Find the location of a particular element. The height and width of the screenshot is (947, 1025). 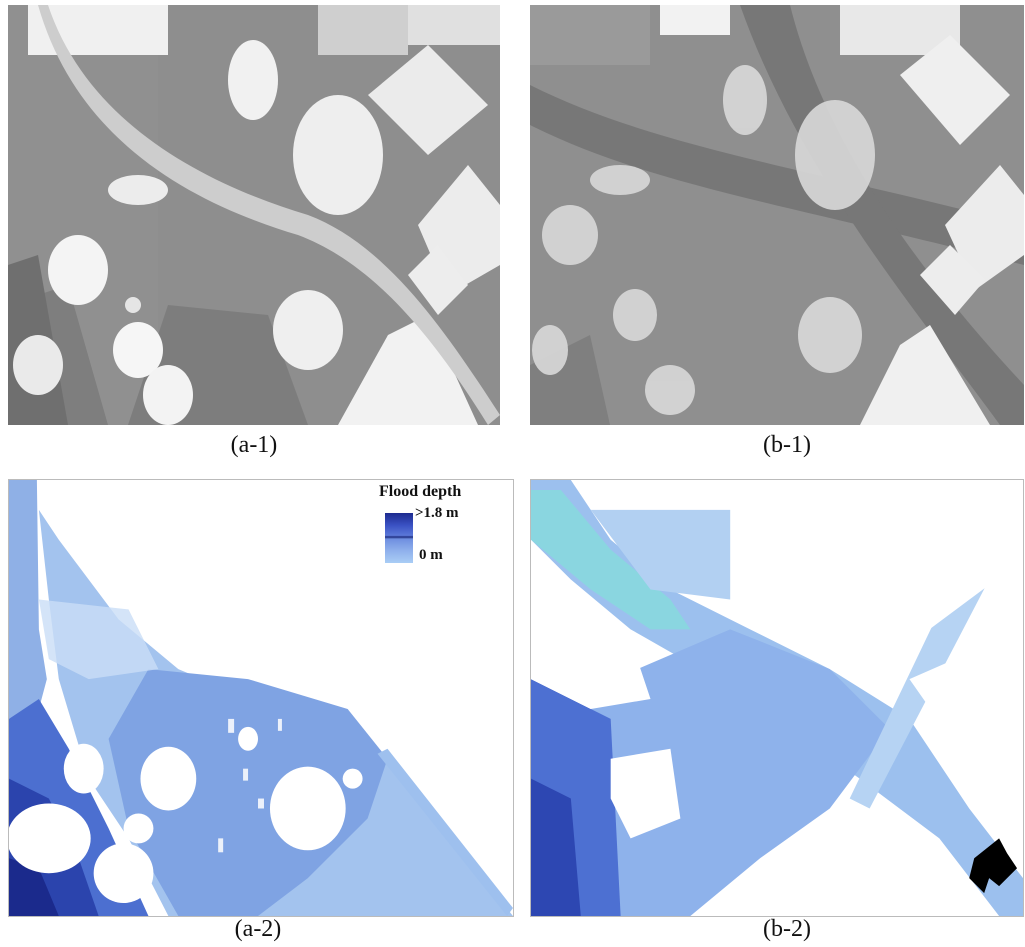

legend-title: Flood depth is located at coordinates (420, 491).